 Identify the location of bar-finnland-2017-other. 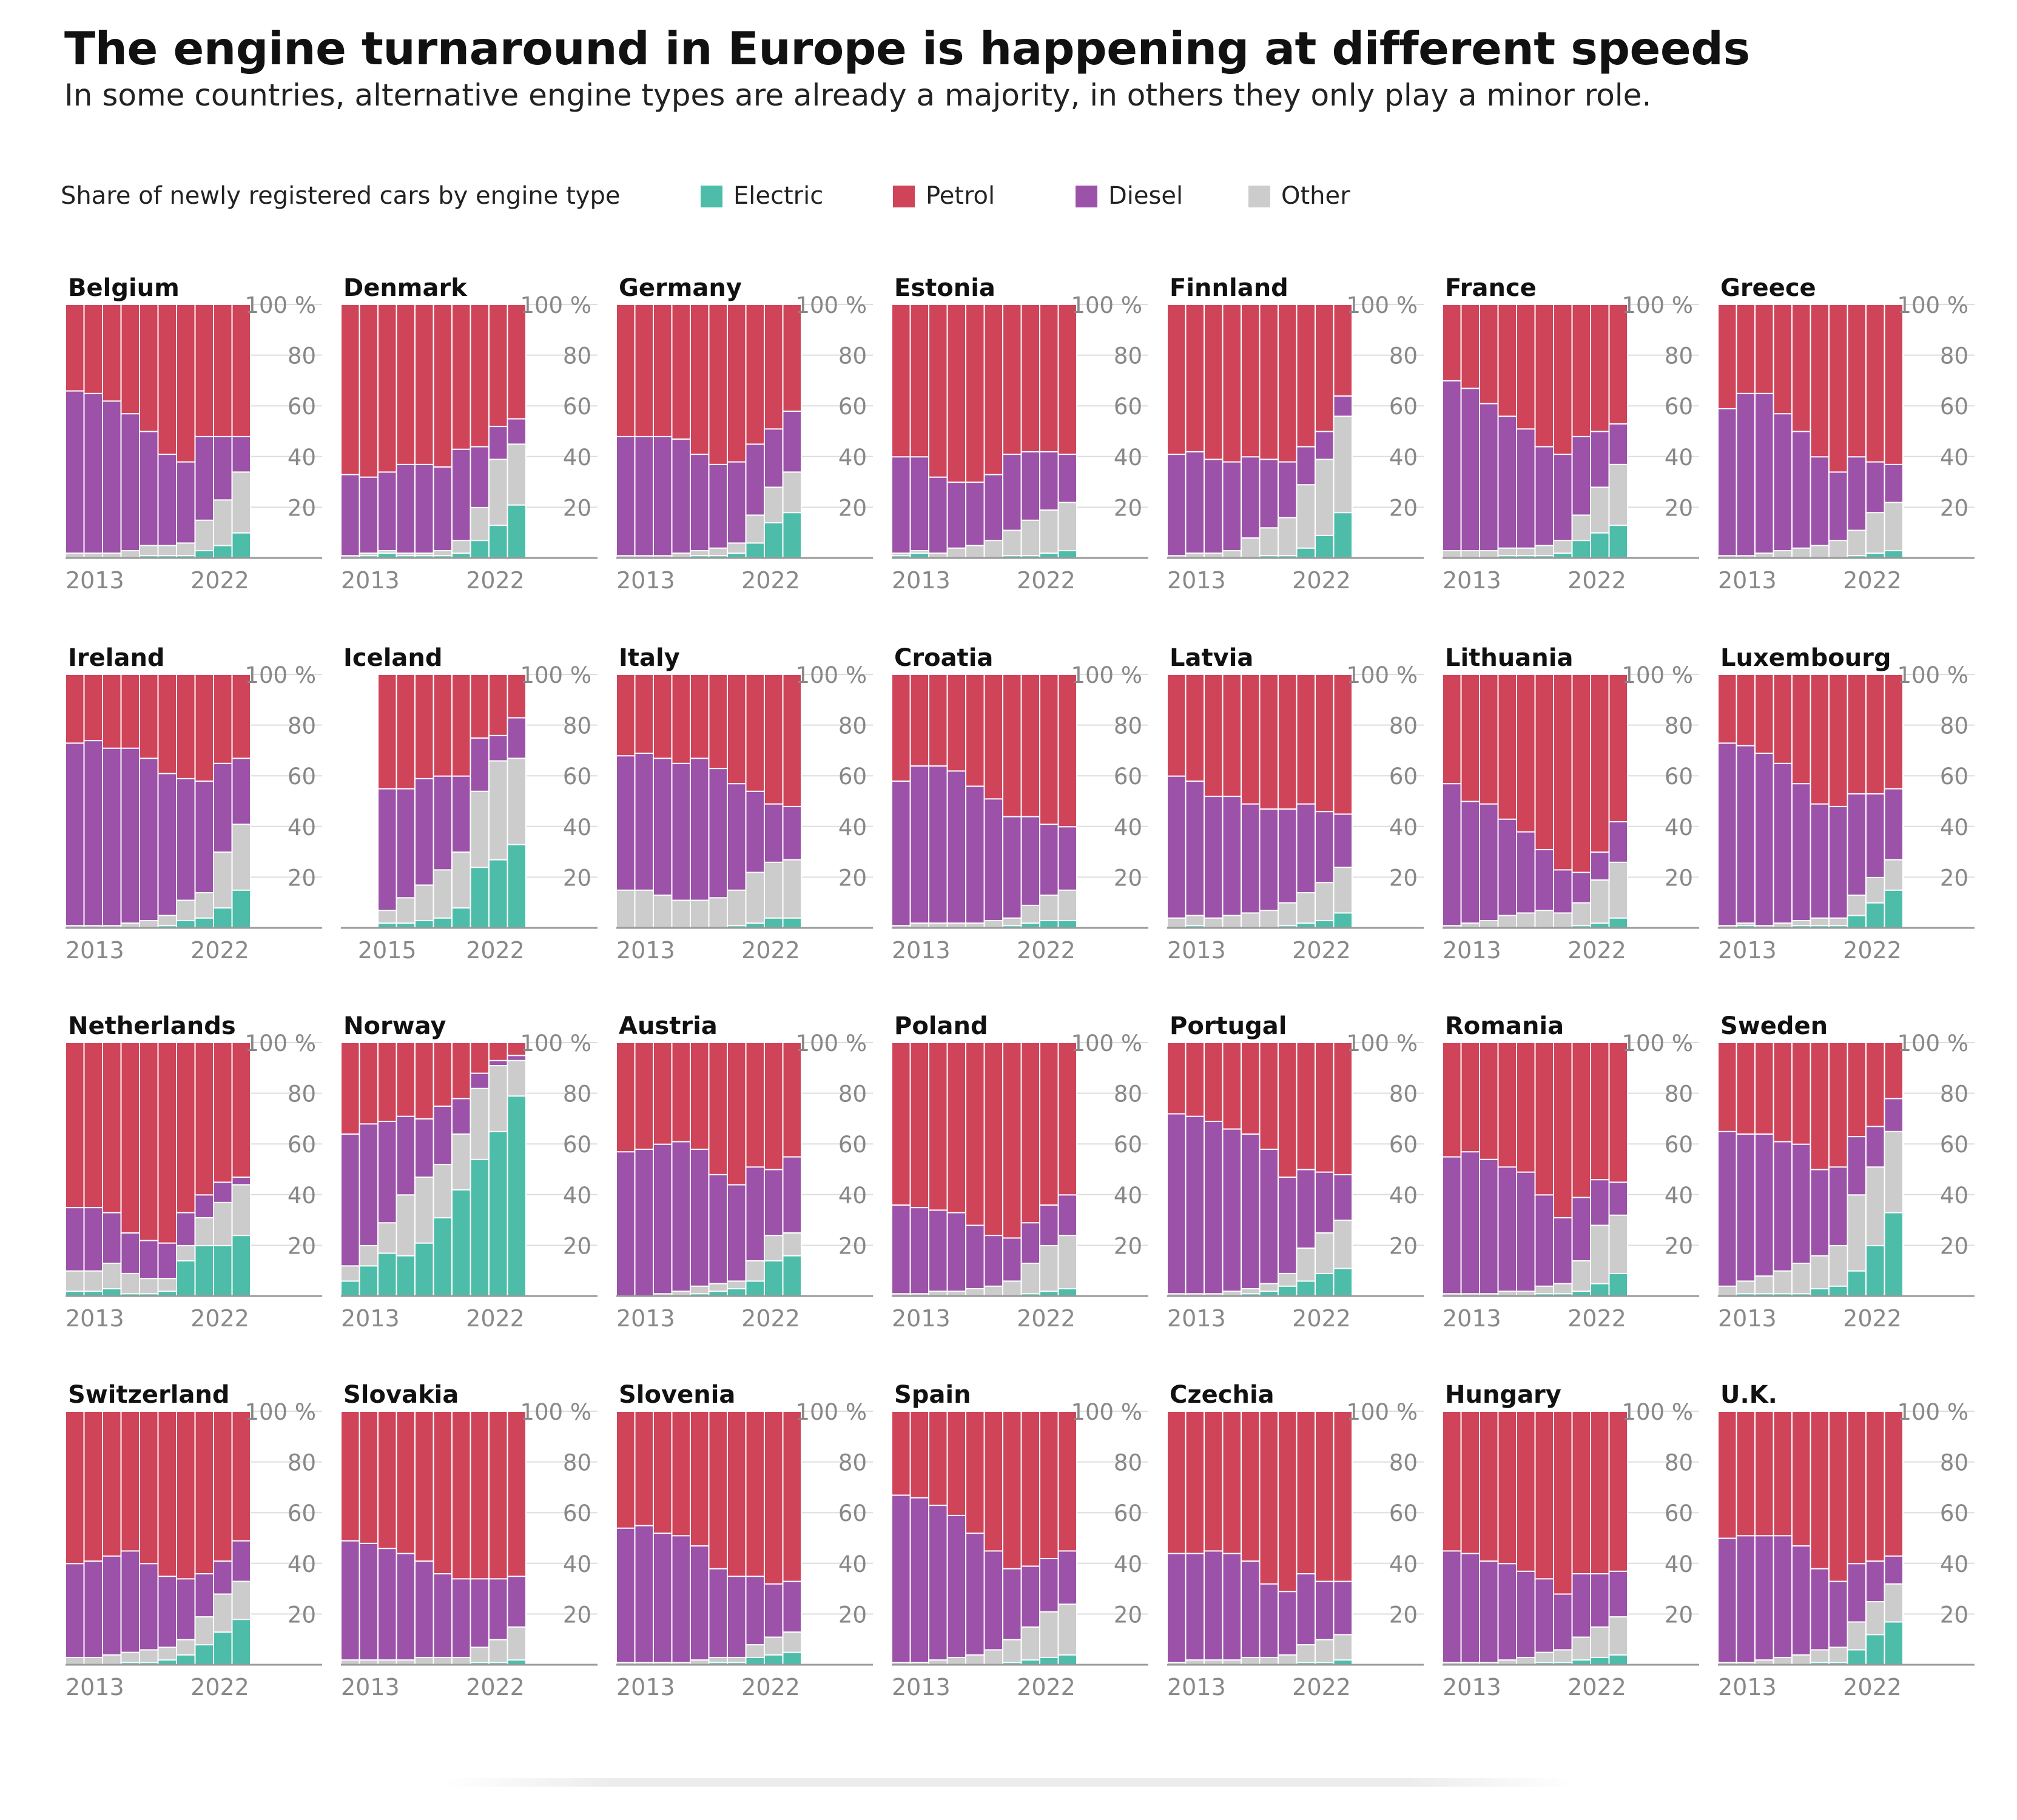
(1251, 548).